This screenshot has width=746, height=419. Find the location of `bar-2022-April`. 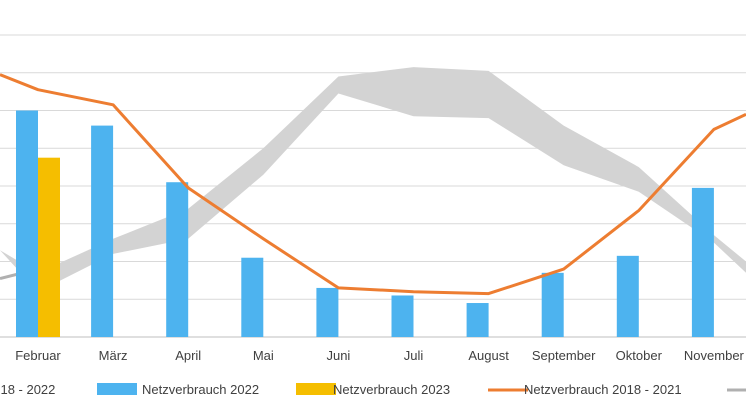

bar-2022-April is located at coordinates (177, 259).